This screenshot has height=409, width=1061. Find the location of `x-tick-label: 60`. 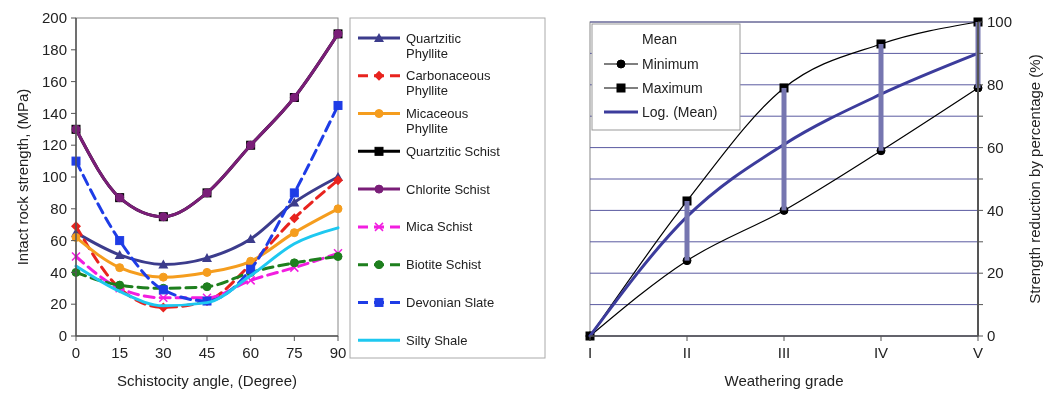

x-tick-label: 60 is located at coordinates (251, 352).